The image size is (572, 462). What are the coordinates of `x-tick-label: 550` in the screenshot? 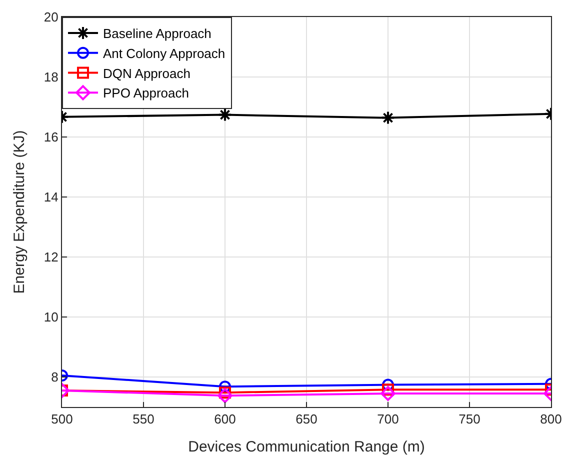 It's located at (143, 419).